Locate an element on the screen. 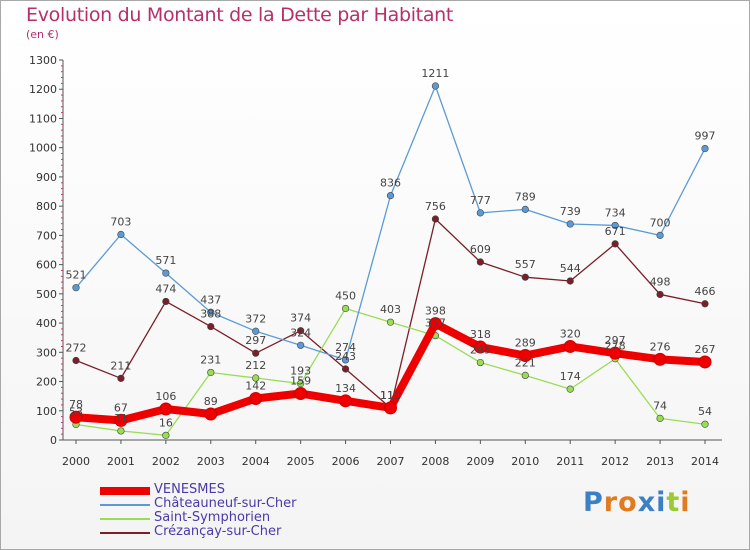 The image size is (750, 550). data-label: 466 is located at coordinates (705, 291).